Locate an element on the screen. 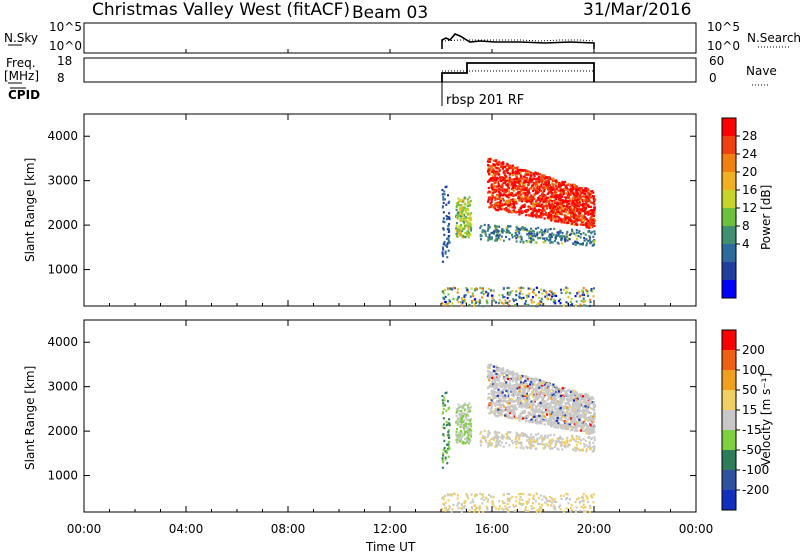  colorbar-tick-label: 15 is located at coordinates (749, 410).